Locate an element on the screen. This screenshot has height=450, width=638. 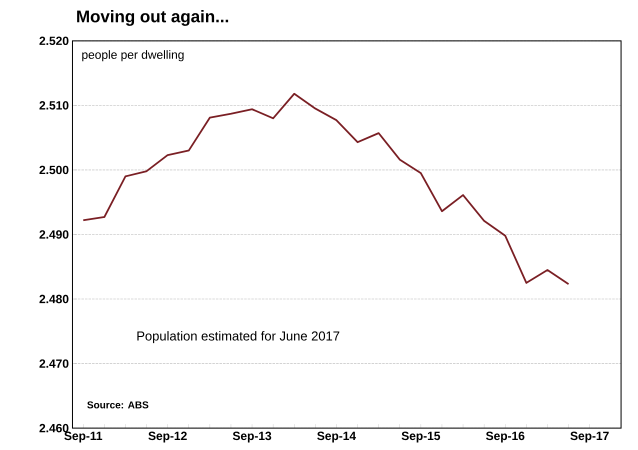
y-tick-label: 2.490 is located at coordinates (53, 234).